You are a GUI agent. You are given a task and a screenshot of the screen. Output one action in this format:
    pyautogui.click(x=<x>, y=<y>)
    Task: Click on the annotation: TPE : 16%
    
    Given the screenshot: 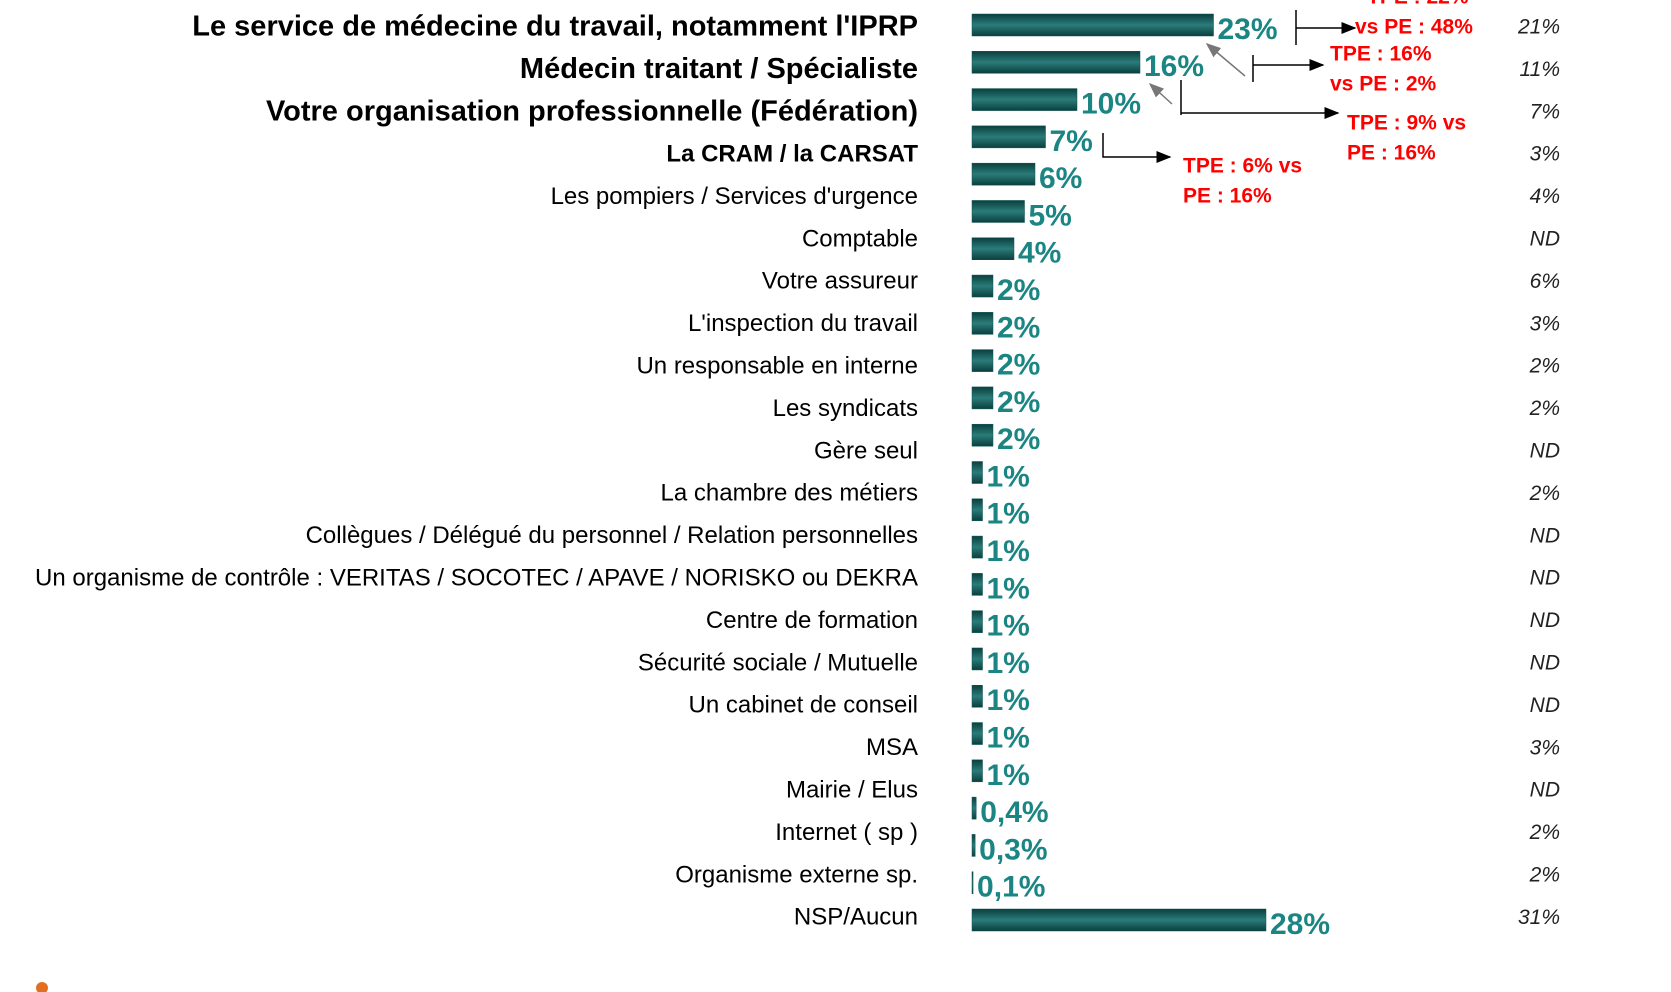 What is the action you would take?
    pyautogui.click(x=1381, y=54)
    